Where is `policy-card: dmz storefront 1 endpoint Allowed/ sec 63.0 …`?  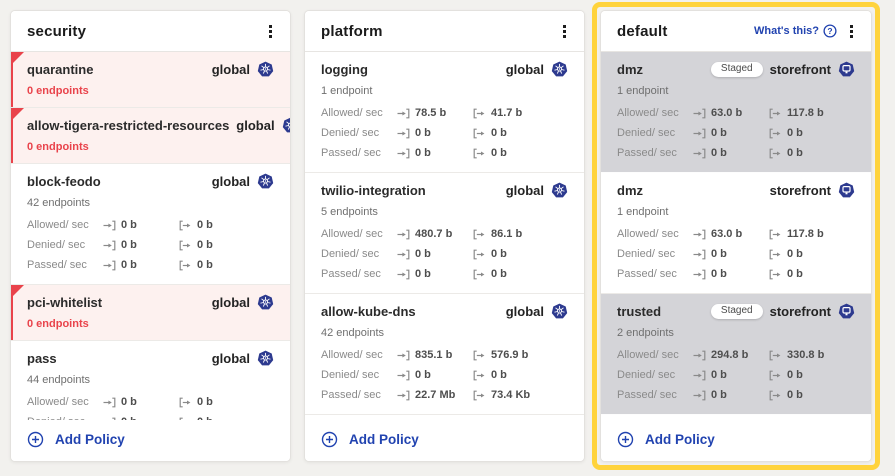 policy-card: dmz storefront 1 endpoint Allowed/ sec 63.0 … is located at coordinates (736, 233).